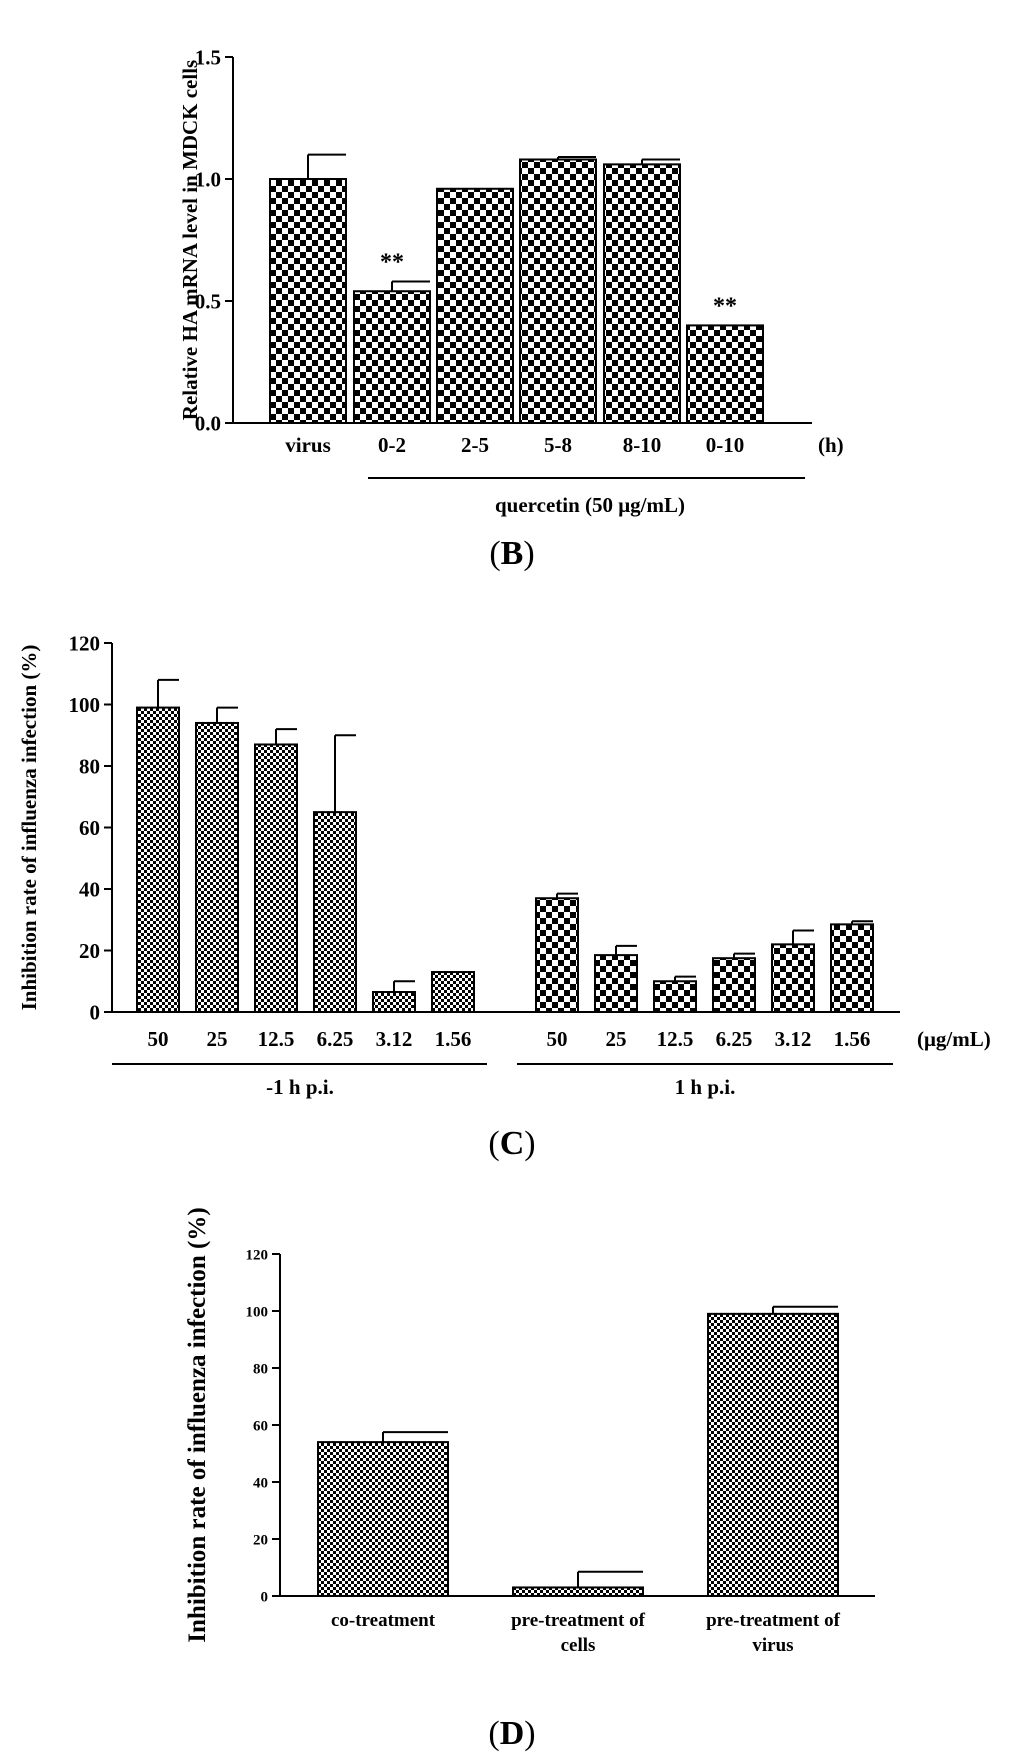  Describe the element at coordinates (954, 1039) in the screenshot. I see `x-unit-label: (μg/mL)` at that location.